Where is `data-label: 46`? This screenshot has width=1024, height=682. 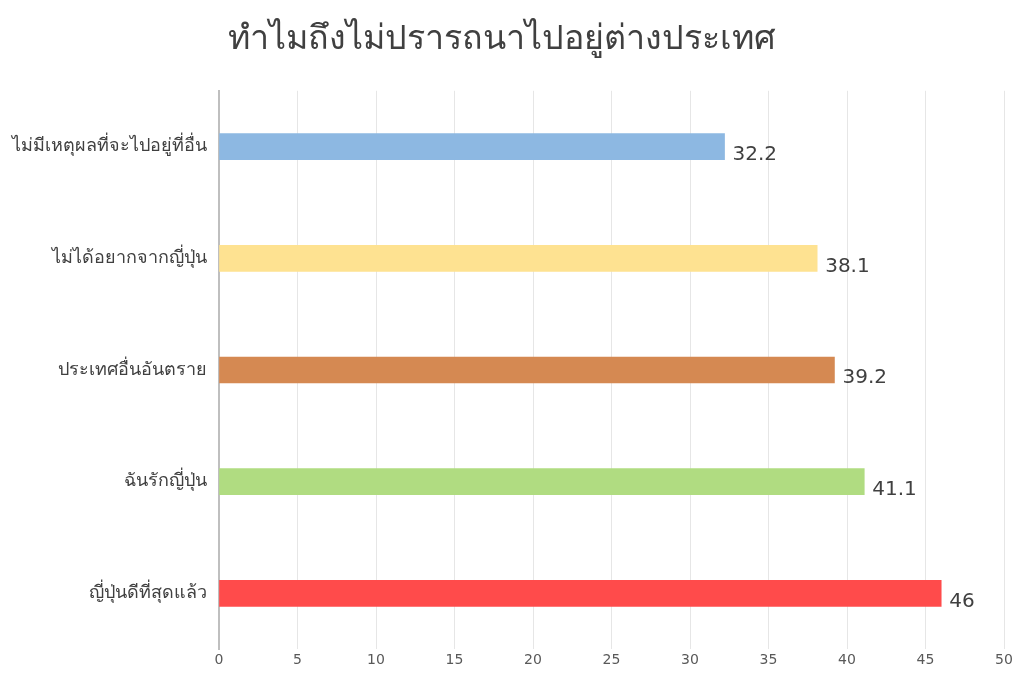
data-label: 46 is located at coordinates (962, 599).